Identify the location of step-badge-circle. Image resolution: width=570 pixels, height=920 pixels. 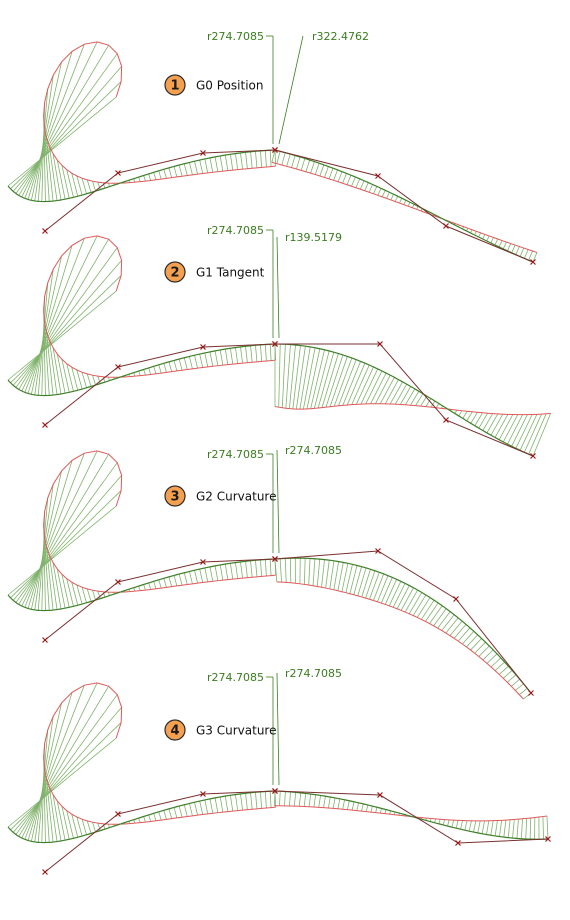
(175, 496).